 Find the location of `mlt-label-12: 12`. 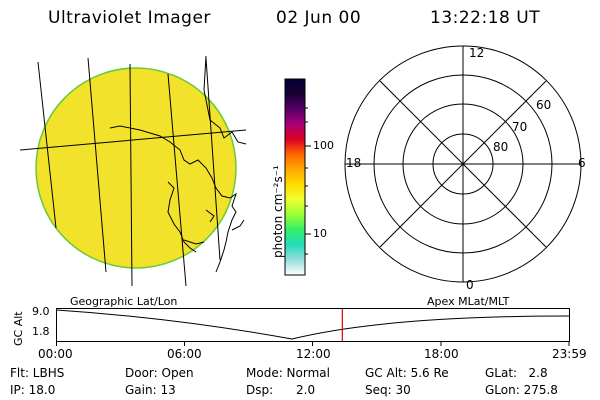

mlt-label-12: 12 is located at coordinates (477, 53).